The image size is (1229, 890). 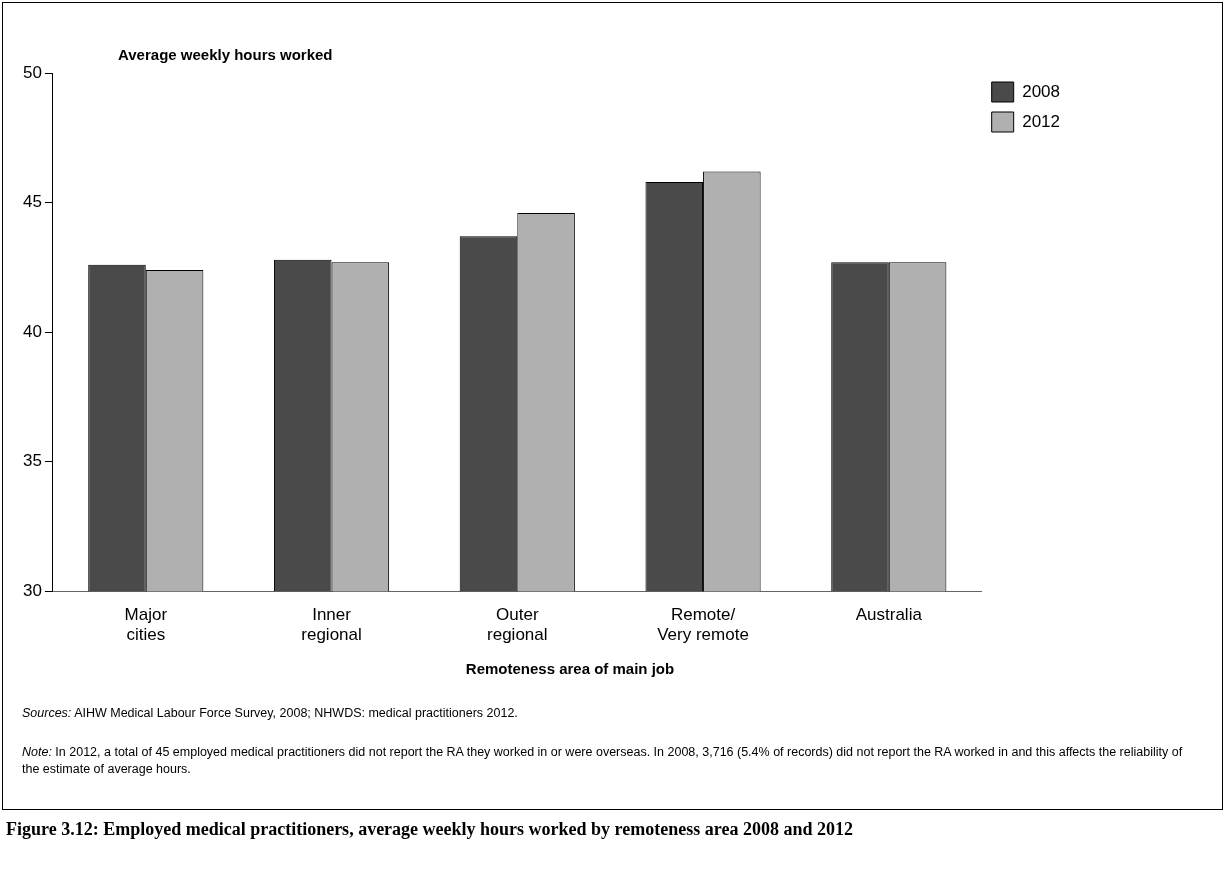 What do you see at coordinates (32, 202) in the screenshot?
I see `y-tick-label: 45` at bounding box center [32, 202].